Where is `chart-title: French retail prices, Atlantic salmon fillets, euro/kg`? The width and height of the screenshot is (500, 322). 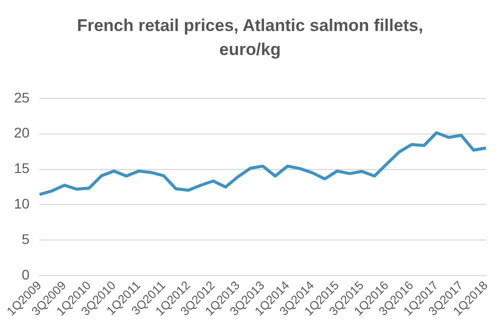 chart-title: French retail prices, Atlantic salmon fillets, euro/kg is located at coordinates (250, 38).